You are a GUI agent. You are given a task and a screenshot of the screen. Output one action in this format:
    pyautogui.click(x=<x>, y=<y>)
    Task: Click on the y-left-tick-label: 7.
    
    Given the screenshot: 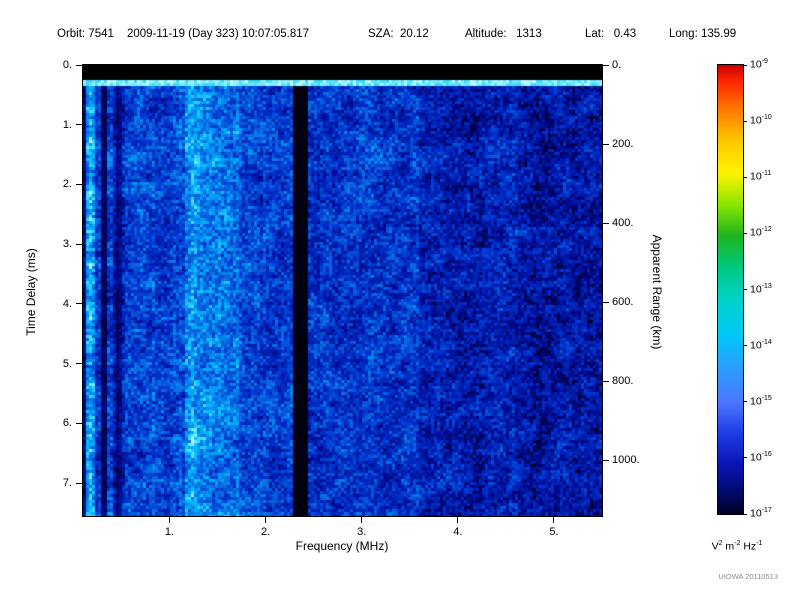 What is the action you would take?
    pyautogui.click(x=67, y=483)
    